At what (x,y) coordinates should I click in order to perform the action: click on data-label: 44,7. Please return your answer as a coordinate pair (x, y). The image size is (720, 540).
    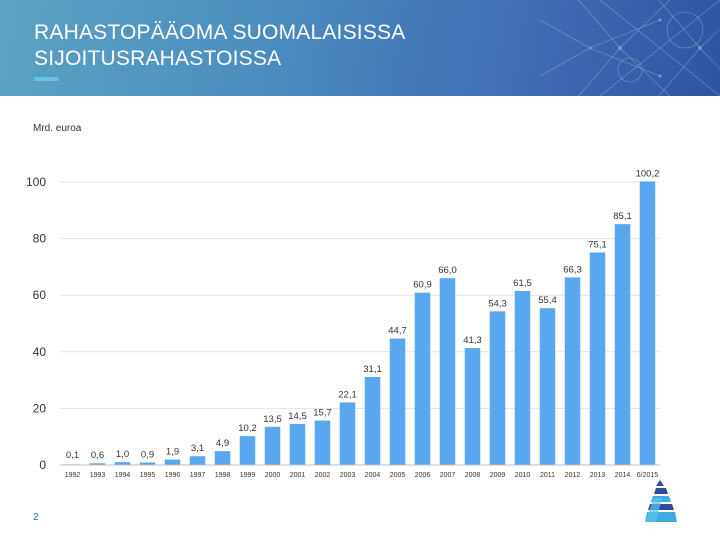
    Looking at the image, I should click on (397, 330).